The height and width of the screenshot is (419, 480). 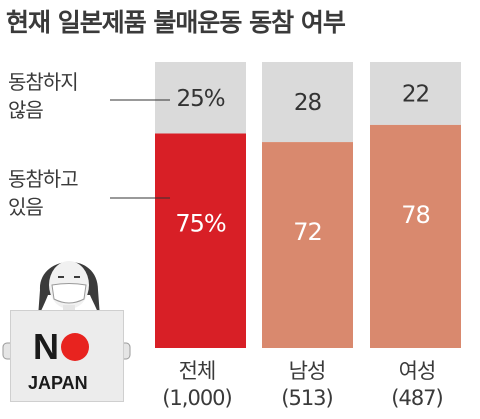 What do you see at coordinates (417, 384) in the screenshot?
I see `category-label-female: 여성 (487)` at bounding box center [417, 384].